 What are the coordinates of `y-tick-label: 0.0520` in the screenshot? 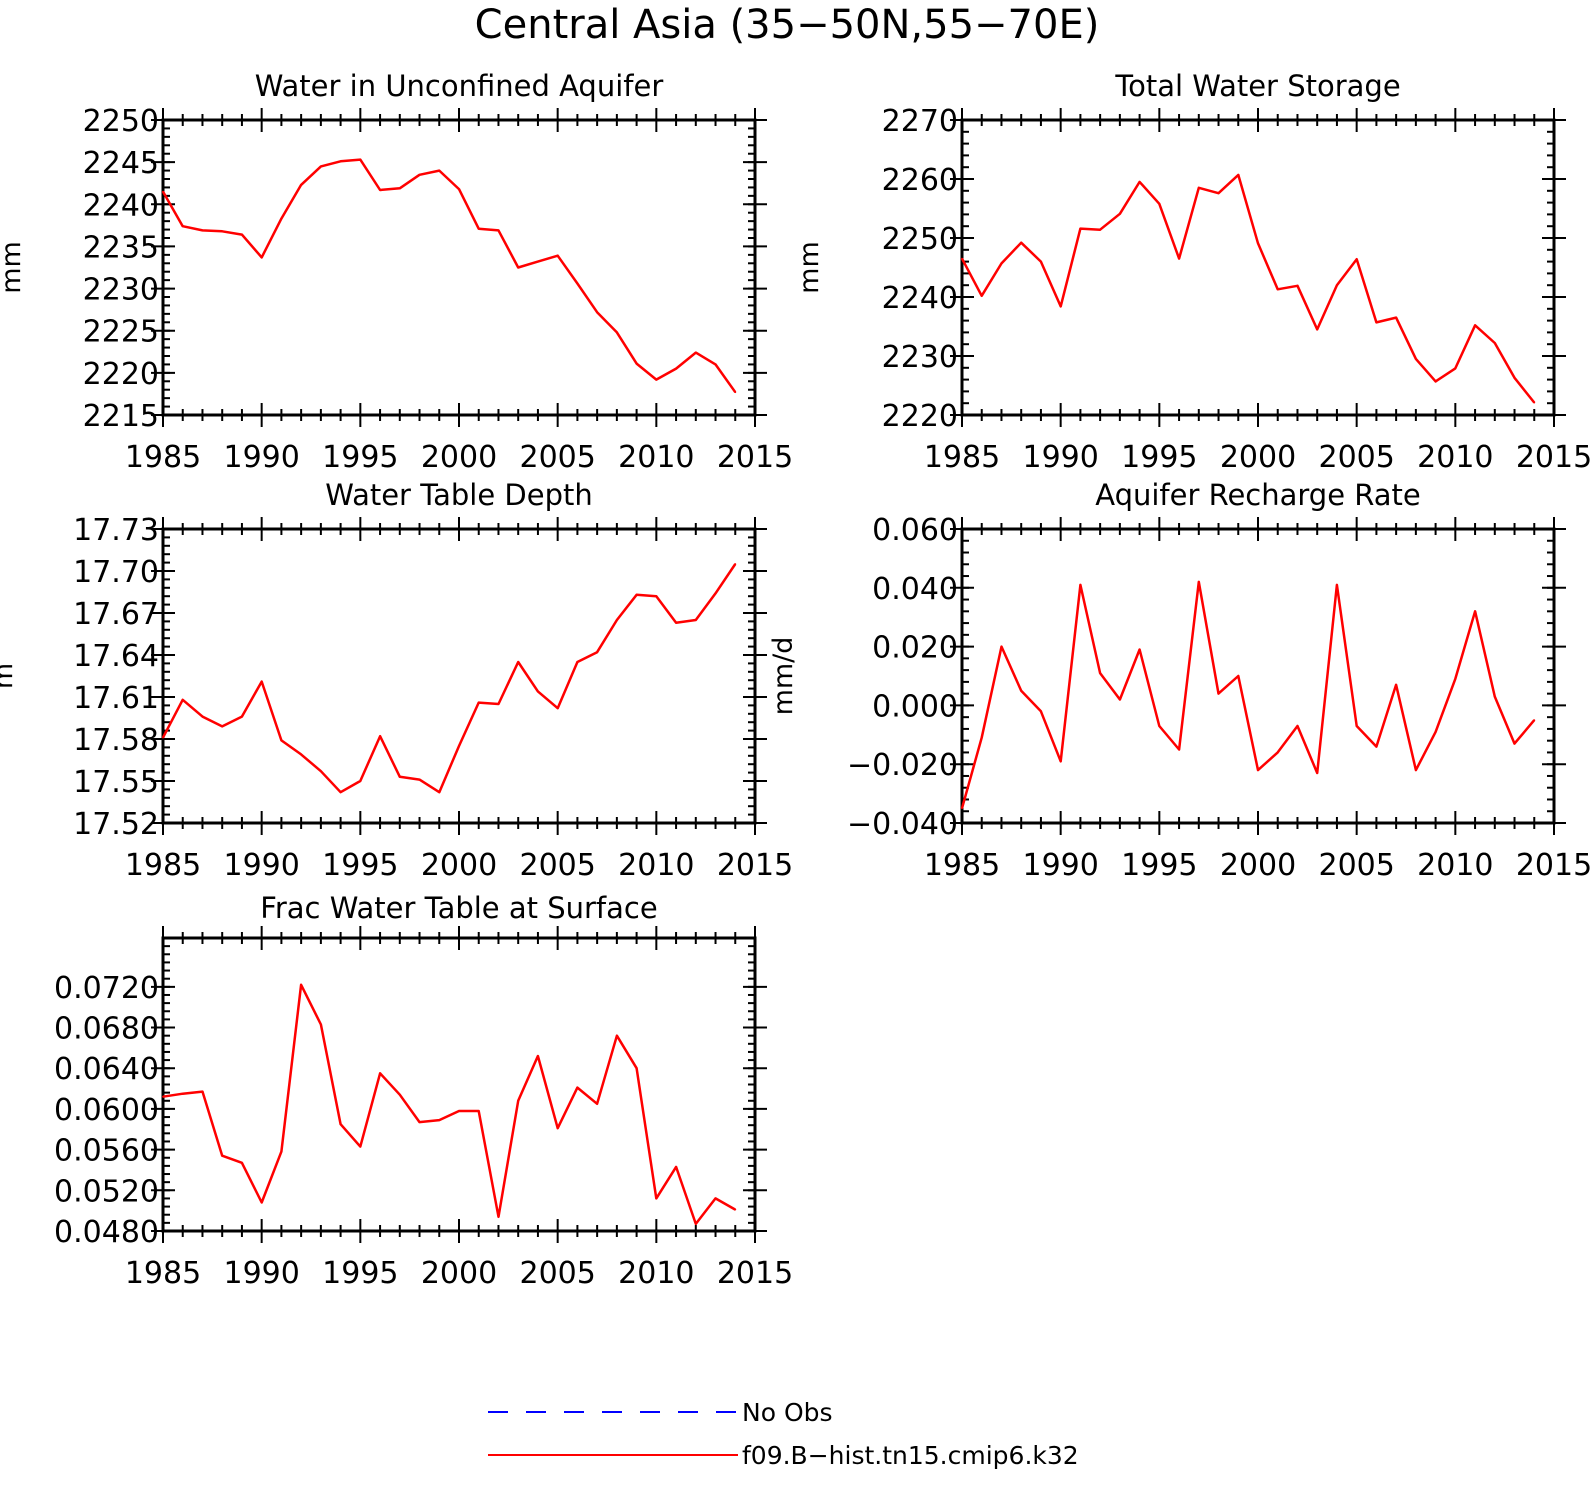 It's located at (106, 1191).